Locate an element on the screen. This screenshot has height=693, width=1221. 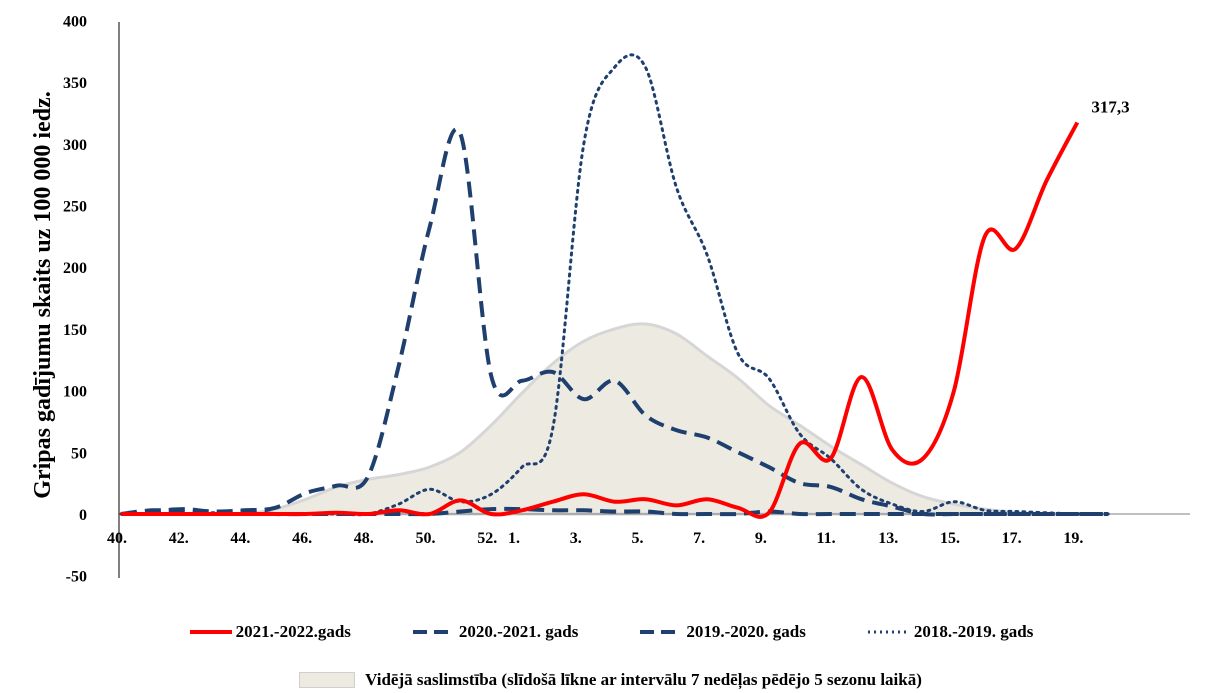
x-tick-label: 46. is located at coordinates (302, 538).